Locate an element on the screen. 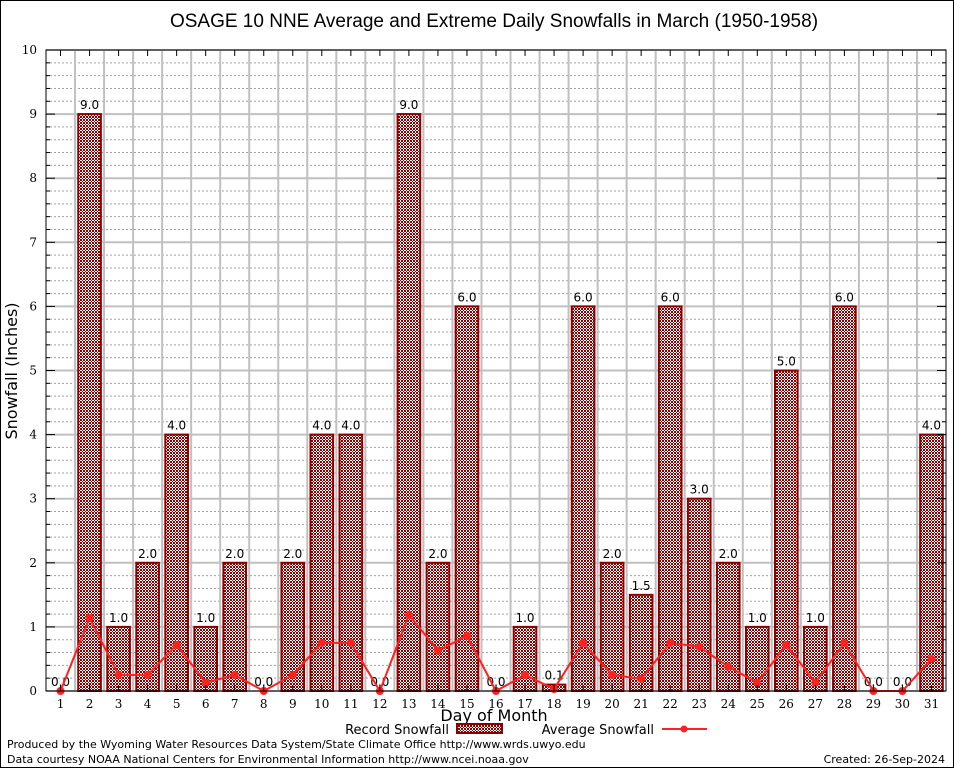  x-tick-label-15: 15 is located at coordinates (466, 704).